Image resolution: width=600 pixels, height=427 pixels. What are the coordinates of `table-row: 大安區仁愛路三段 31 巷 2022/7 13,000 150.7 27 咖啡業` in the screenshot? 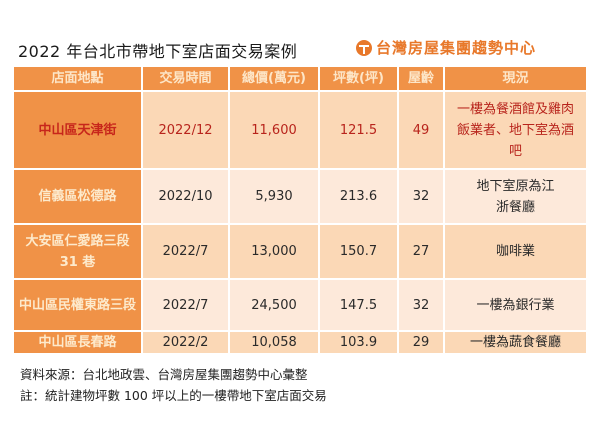 It's located at (300, 251).